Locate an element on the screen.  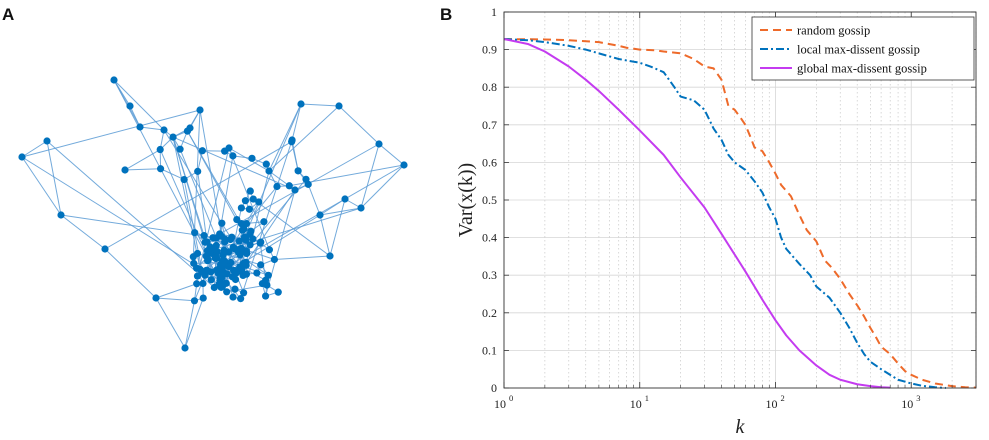
y-tick-label: 0.9 is located at coordinates (489, 50).